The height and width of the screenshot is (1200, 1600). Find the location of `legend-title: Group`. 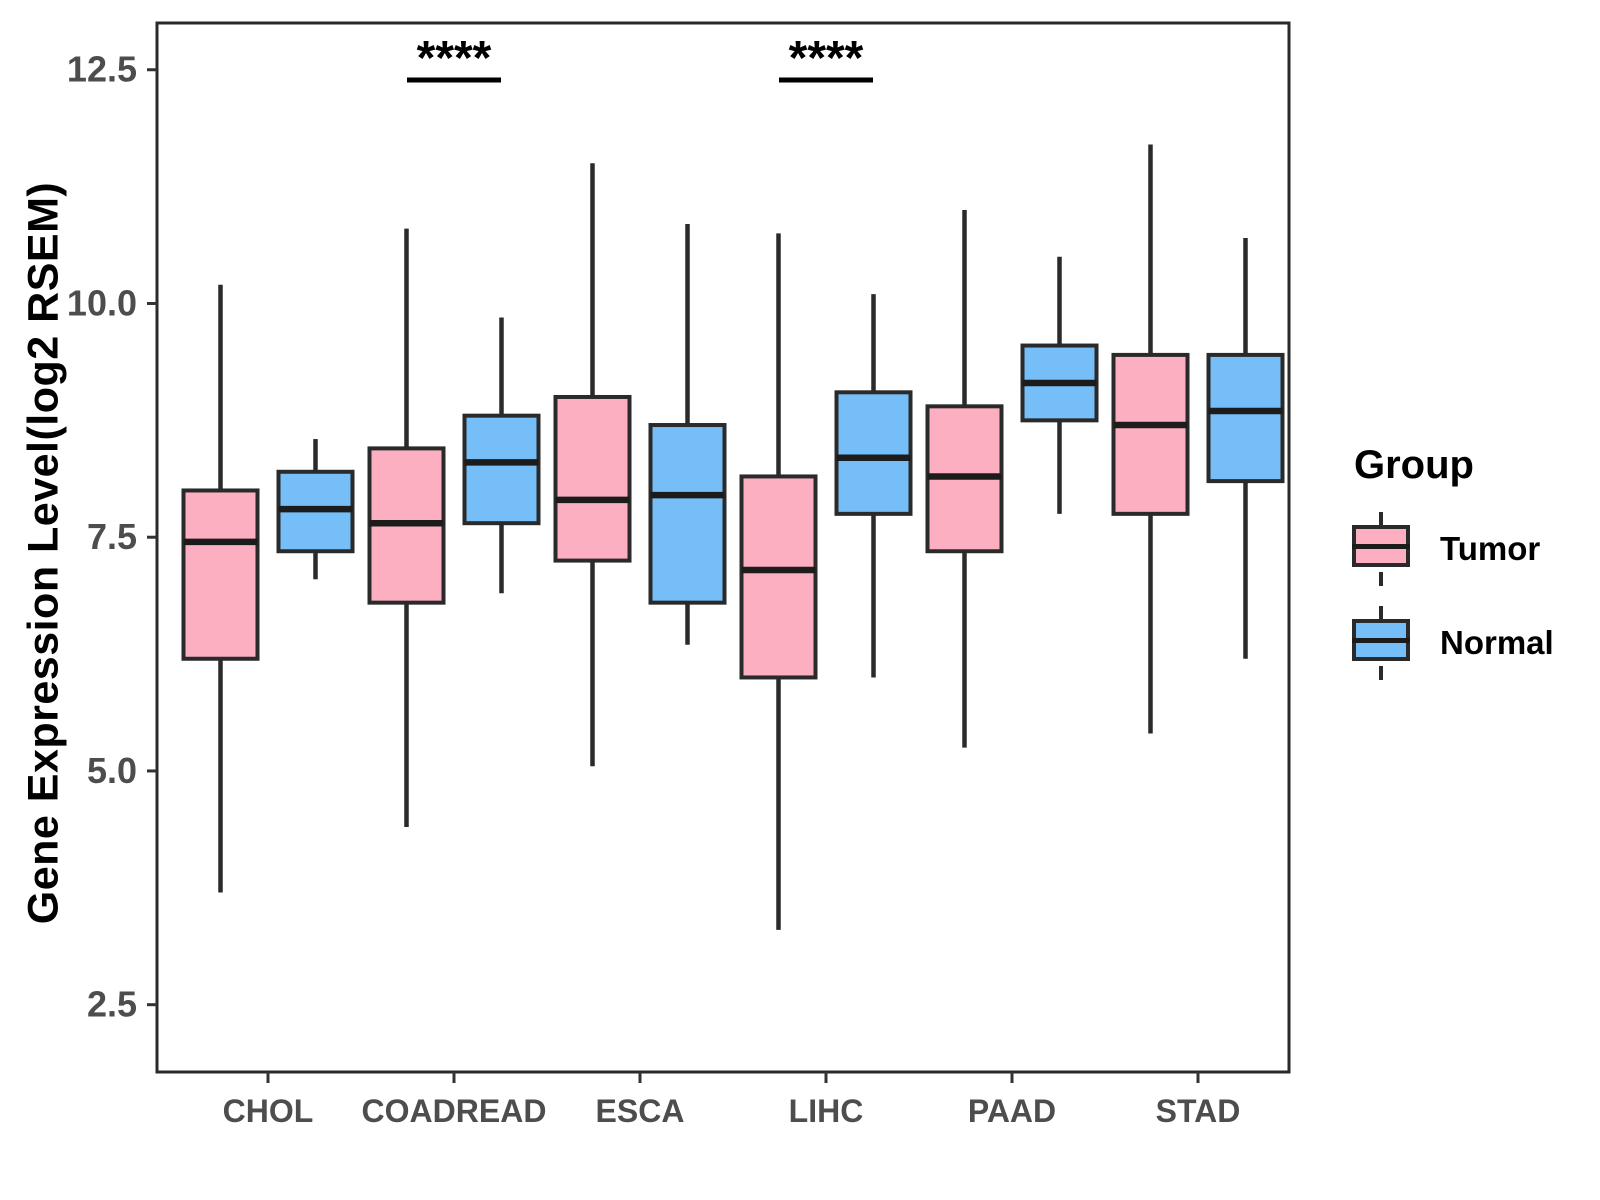

legend-title: Group is located at coordinates (1414, 465).